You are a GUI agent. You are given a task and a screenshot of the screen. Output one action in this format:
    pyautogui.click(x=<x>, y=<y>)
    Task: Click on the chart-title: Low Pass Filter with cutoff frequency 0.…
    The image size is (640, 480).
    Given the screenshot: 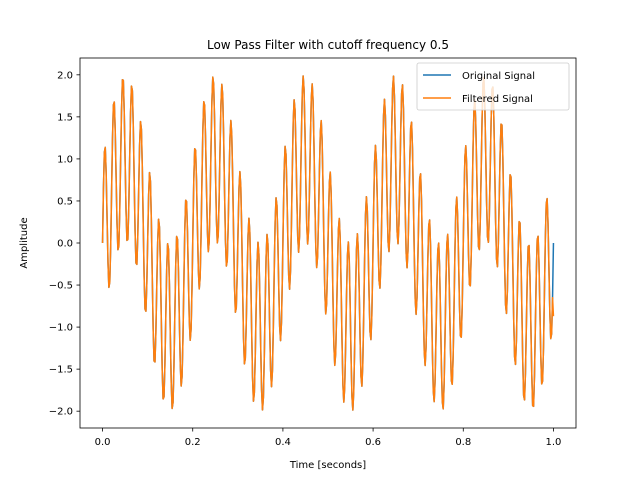 What is the action you would take?
    pyautogui.click(x=328, y=45)
    